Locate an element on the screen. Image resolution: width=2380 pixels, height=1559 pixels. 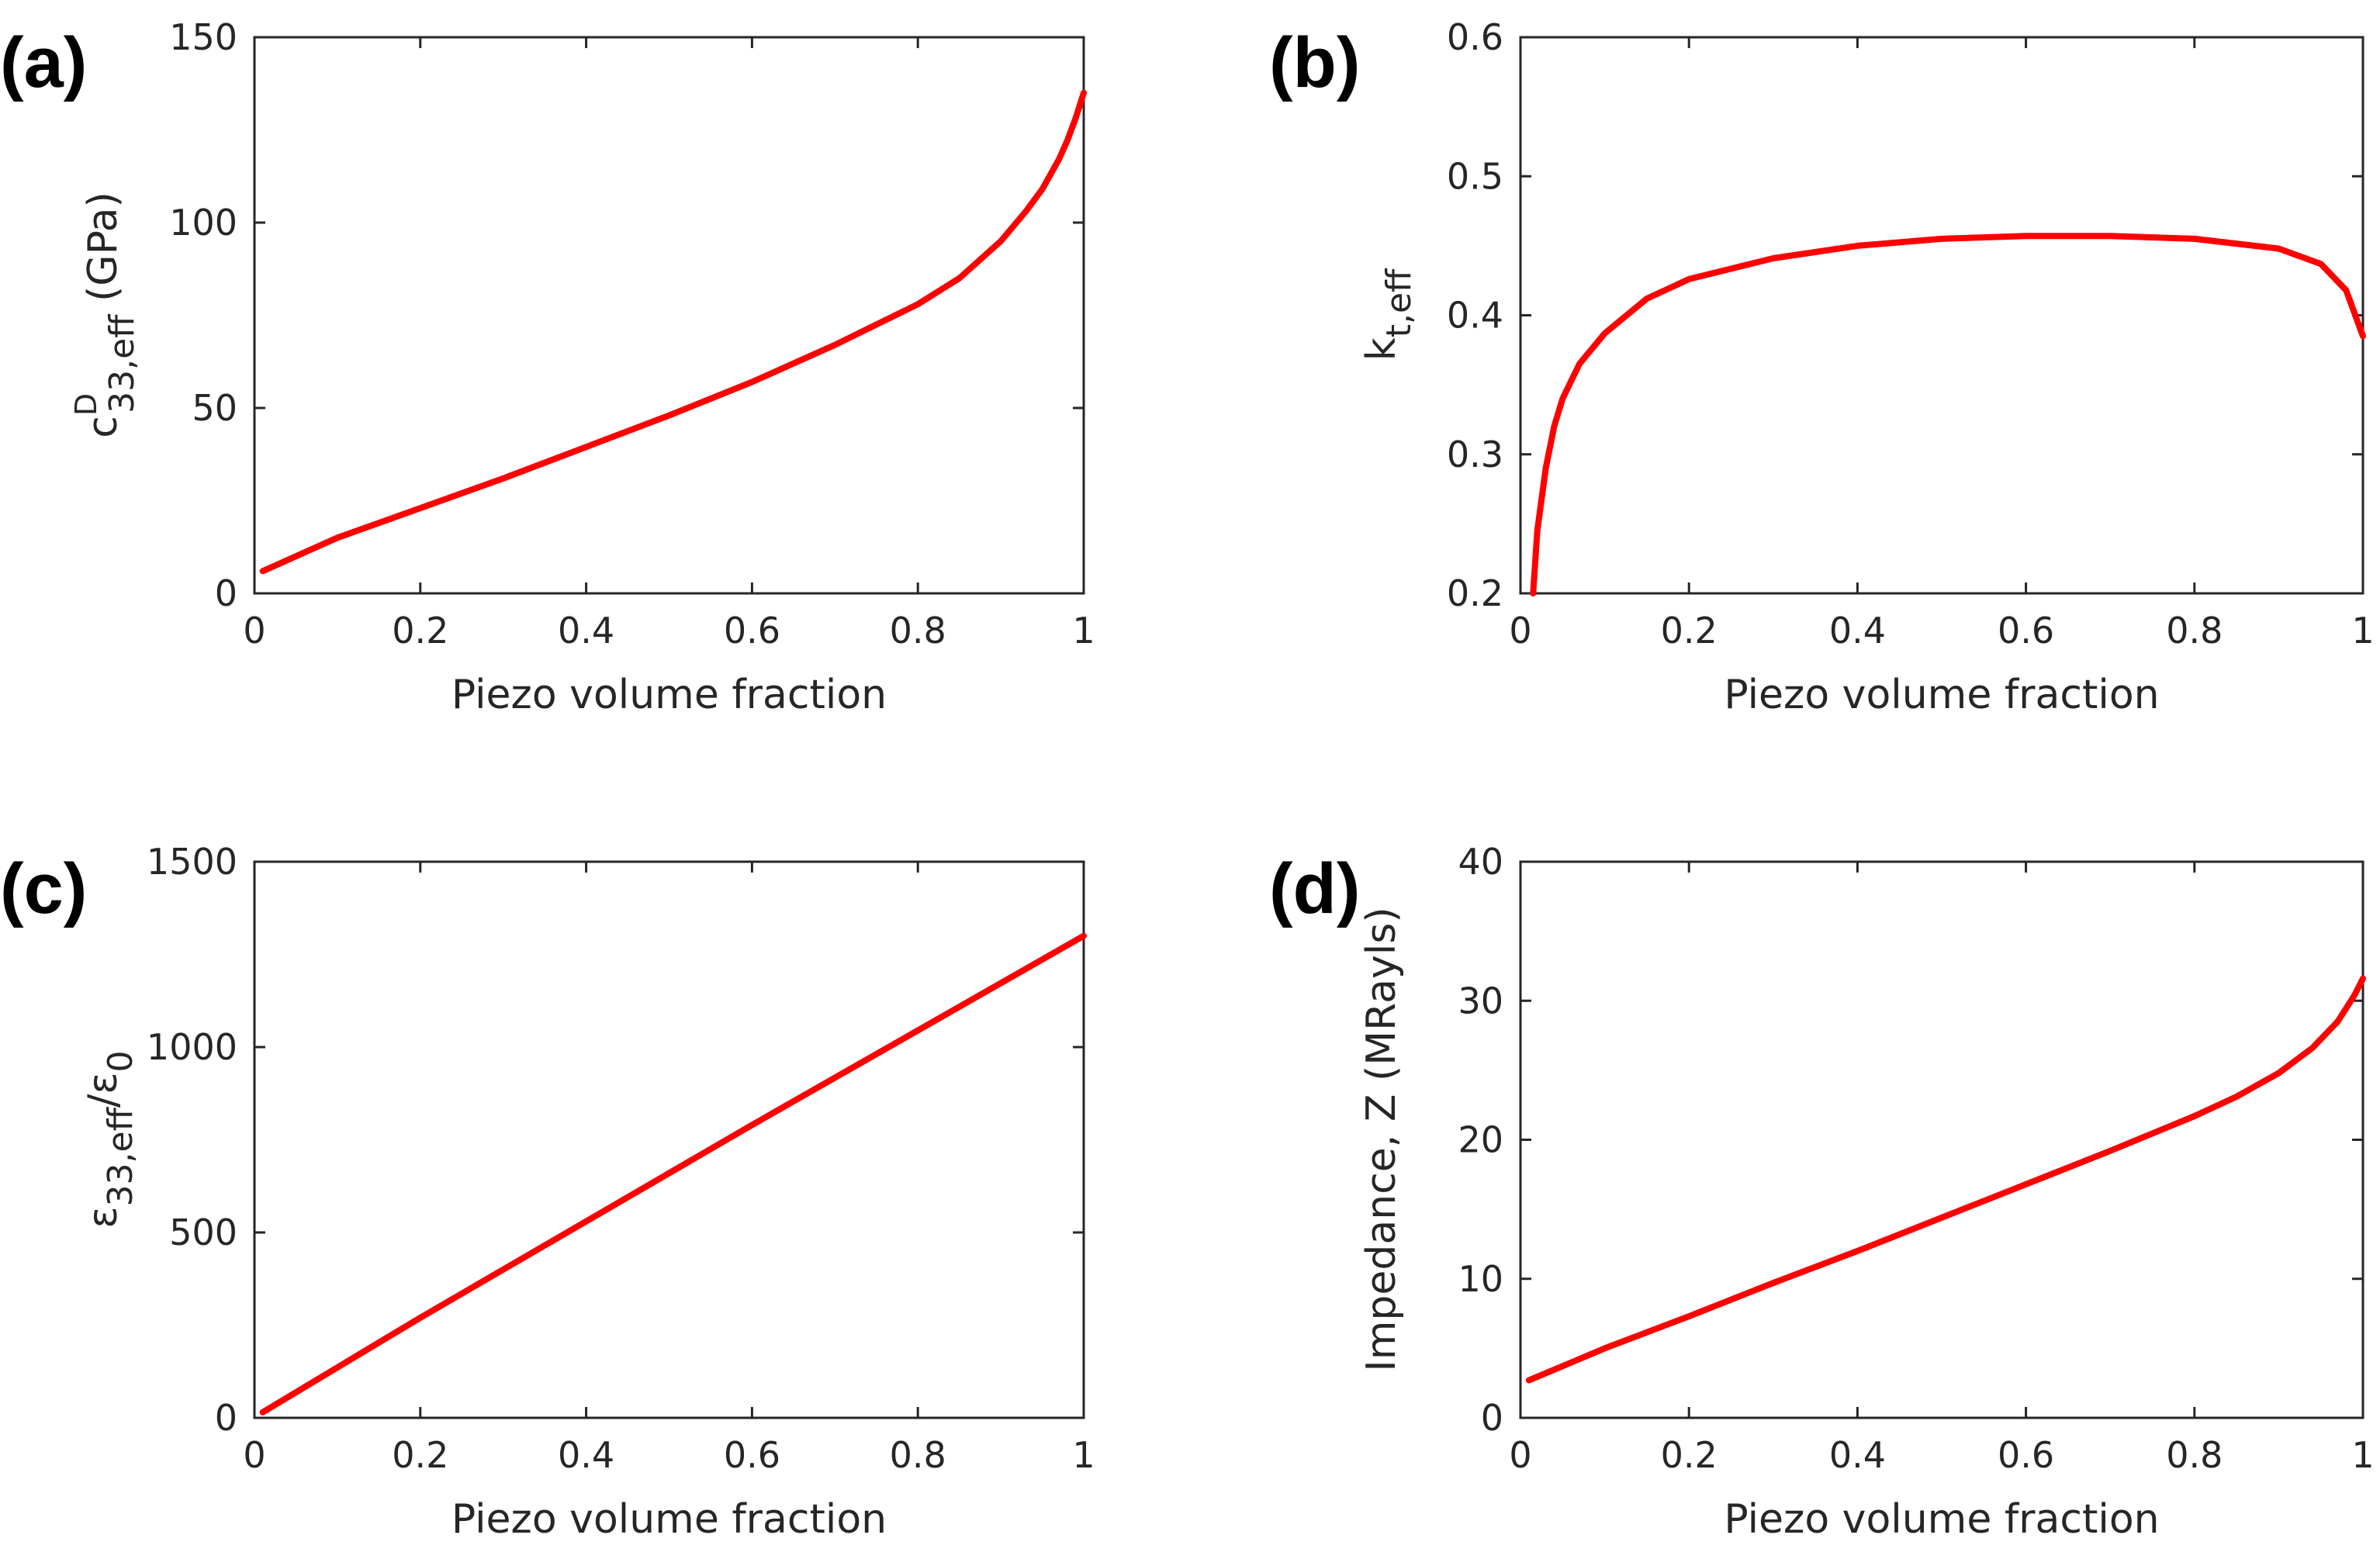
y-tick-label: 20 is located at coordinates (1480, 1140).